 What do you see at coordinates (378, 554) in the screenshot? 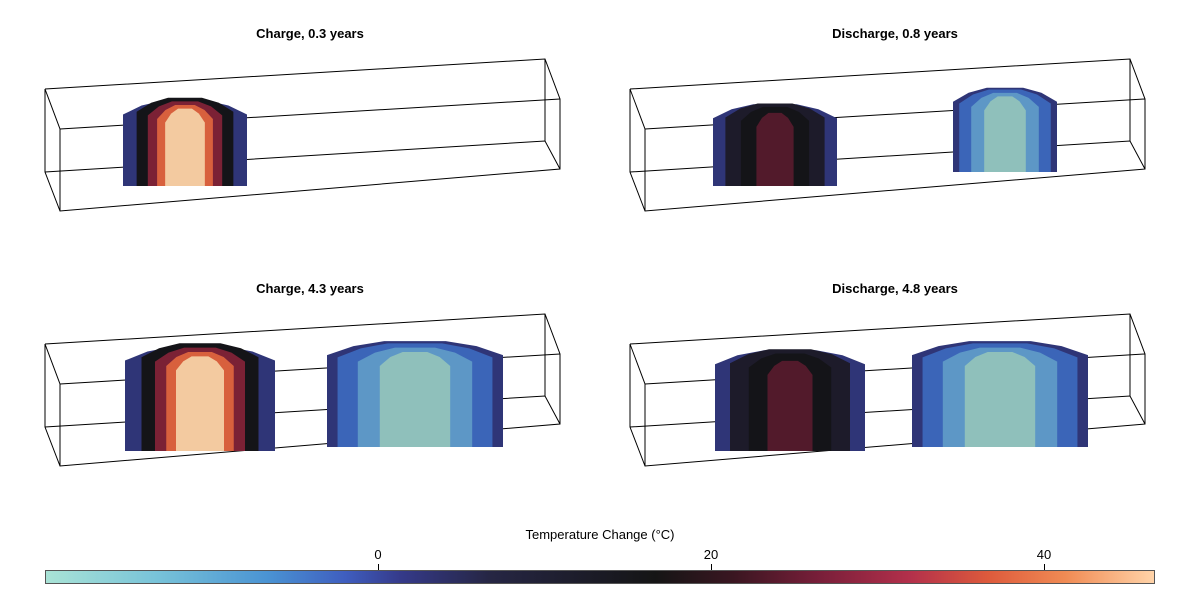
I see `colorbar-tick-label: 0` at bounding box center [378, 554].